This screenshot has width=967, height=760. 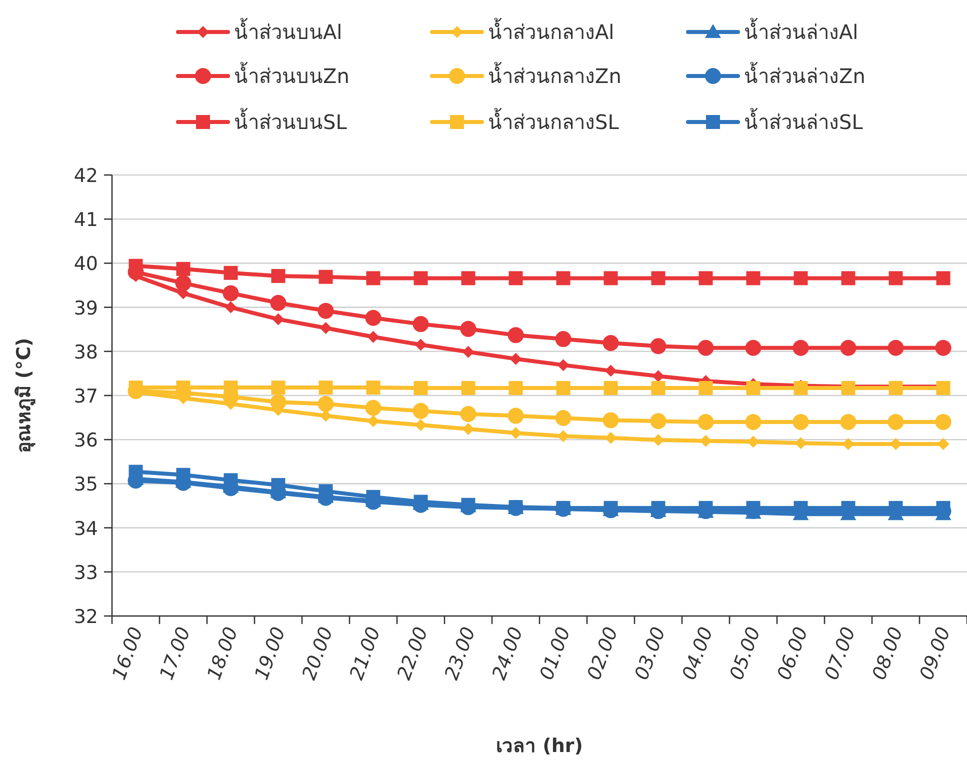 What do you see at coordinates (288, 31) in the screenshot?
I see `legend-label: น้ำส่วนบนAl` at bounding box center [288, 31].